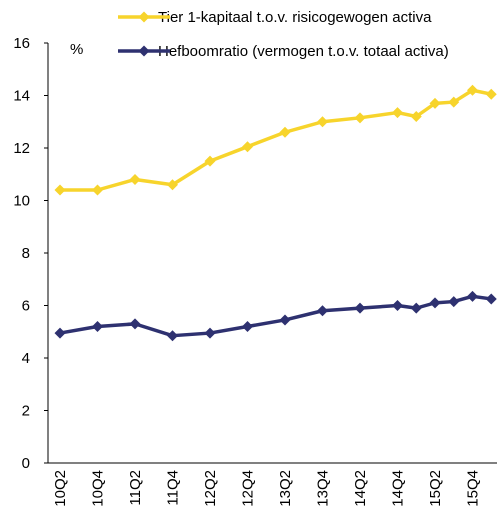 This screenshot has width=497, height=528. I want to click on y-tick-label: 10, so click(21, 201).